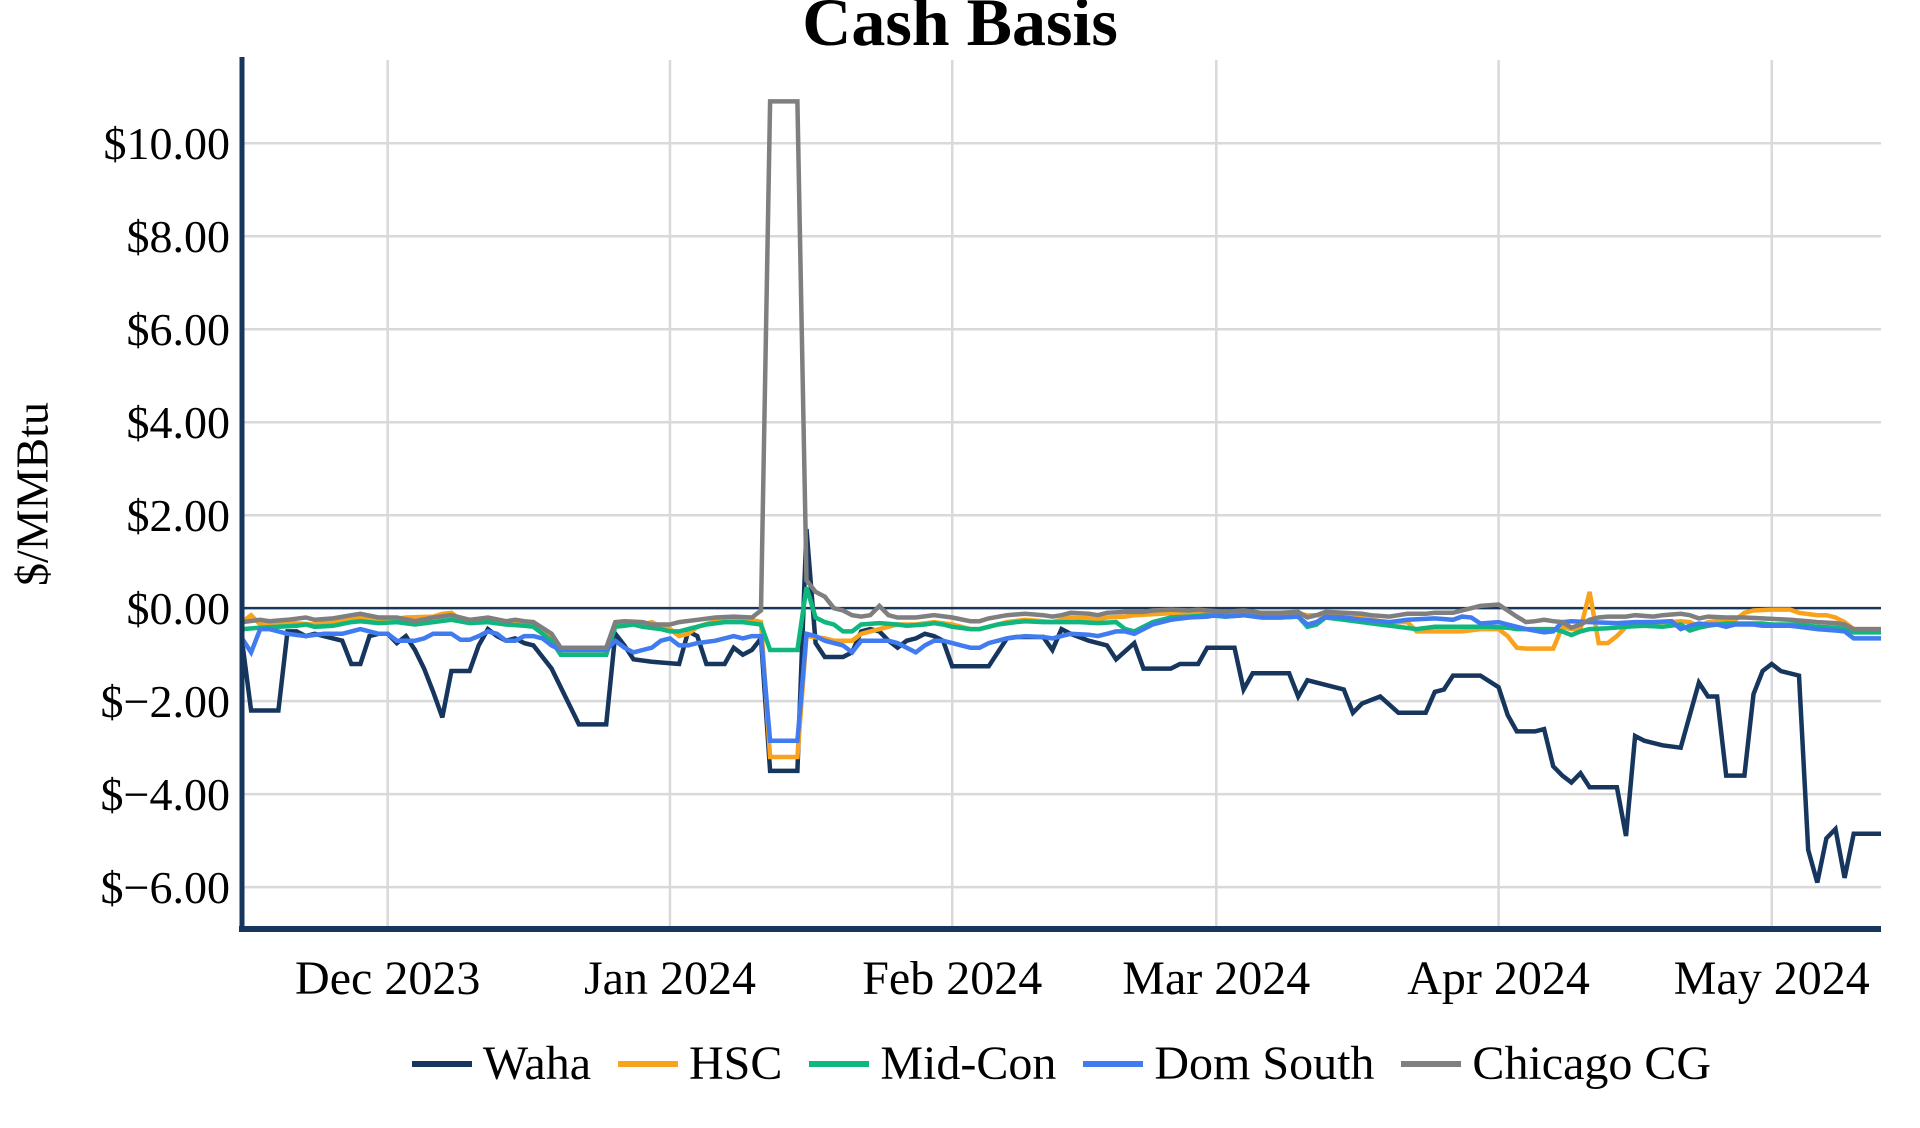 This screenshot has width=1920, height=1128. Describe the element at coordinates (1264, 1063) in the screenshot. I see `legend-label-dom-south: Dom South` at that location.